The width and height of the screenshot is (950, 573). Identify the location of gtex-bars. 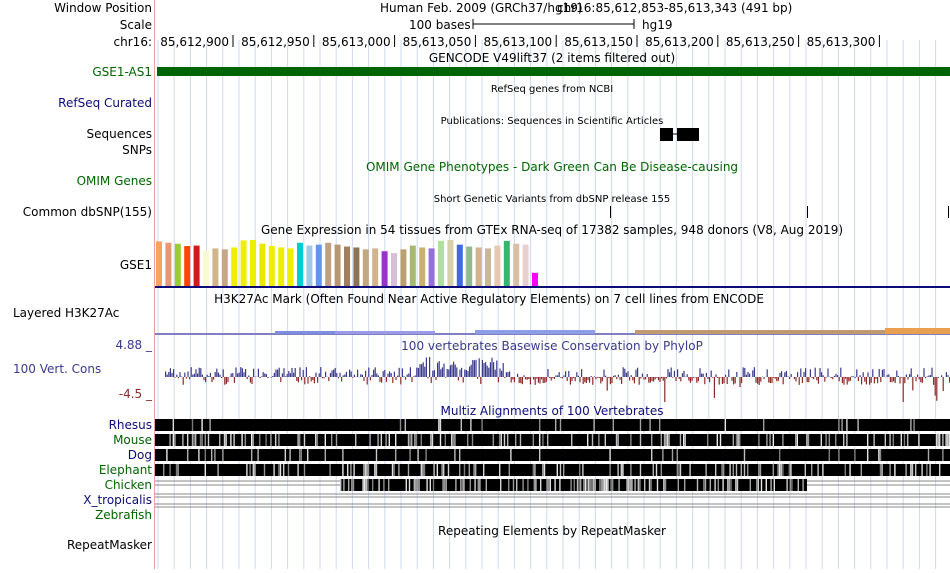
(347, 263).